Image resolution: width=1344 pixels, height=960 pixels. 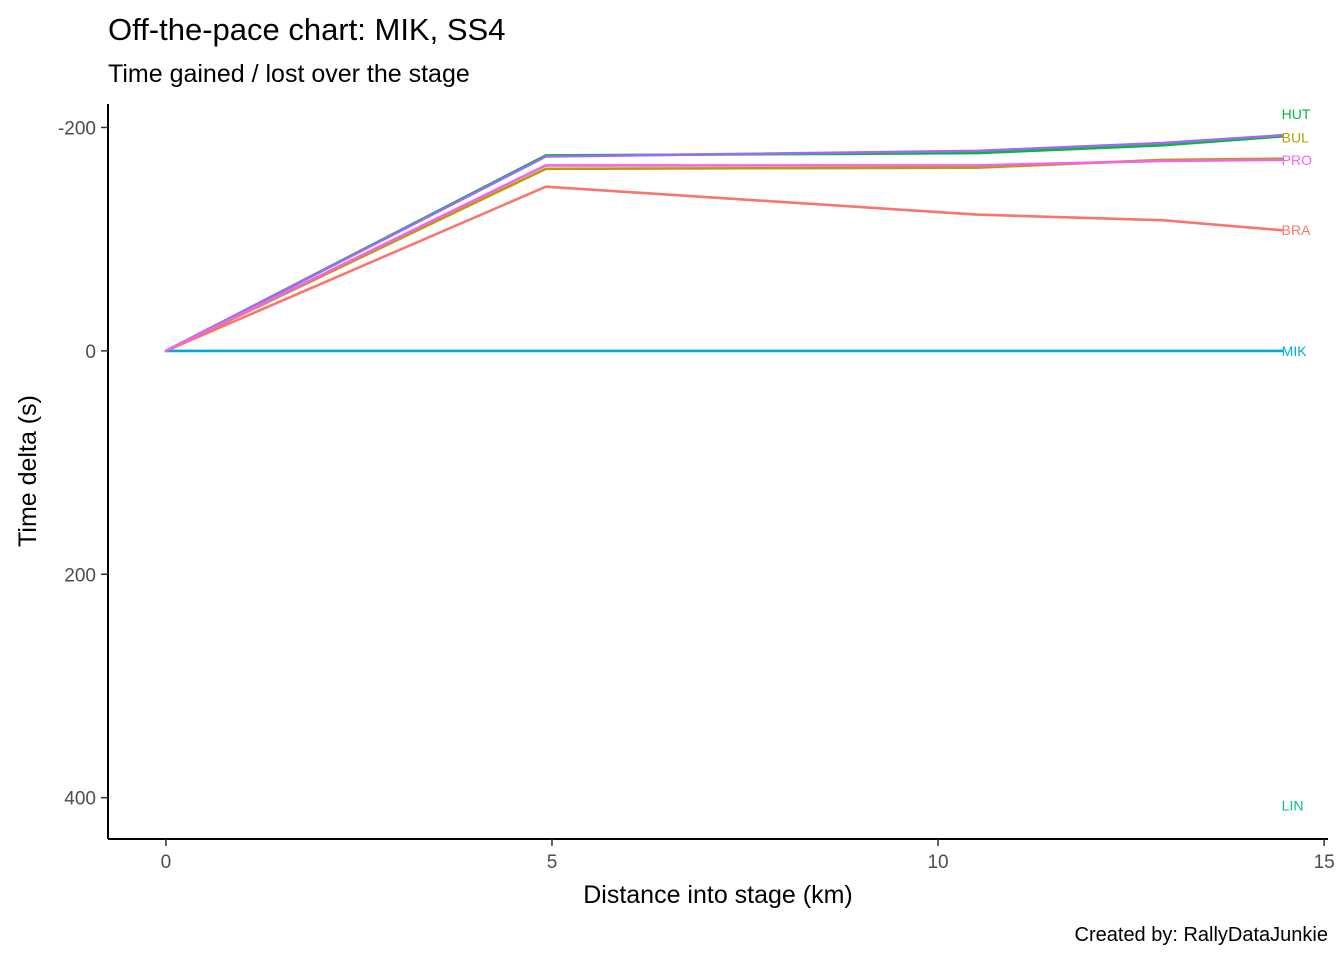 What do you see at coordinates (289, 74) in the screenshot?
I see `chart-subtitle: Time gained / lost over the stage` at bounding box center [289, 74].